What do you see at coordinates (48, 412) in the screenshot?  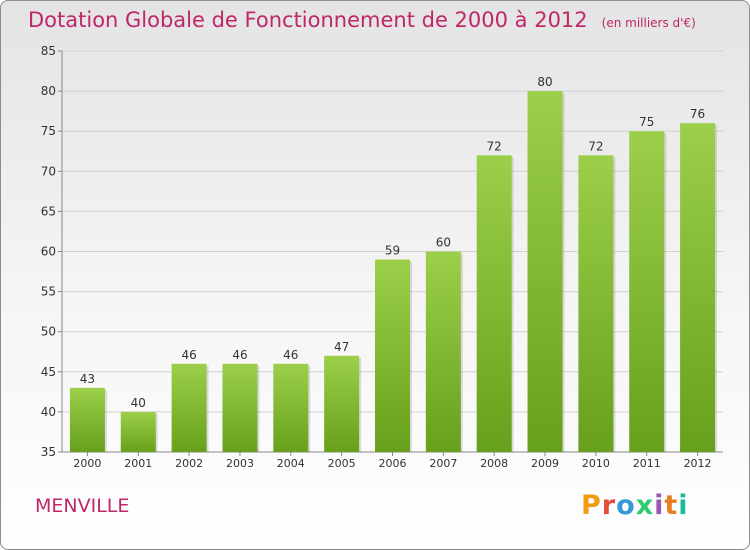 I see `y-tick-label: 40` at bounding box center [48, 412].